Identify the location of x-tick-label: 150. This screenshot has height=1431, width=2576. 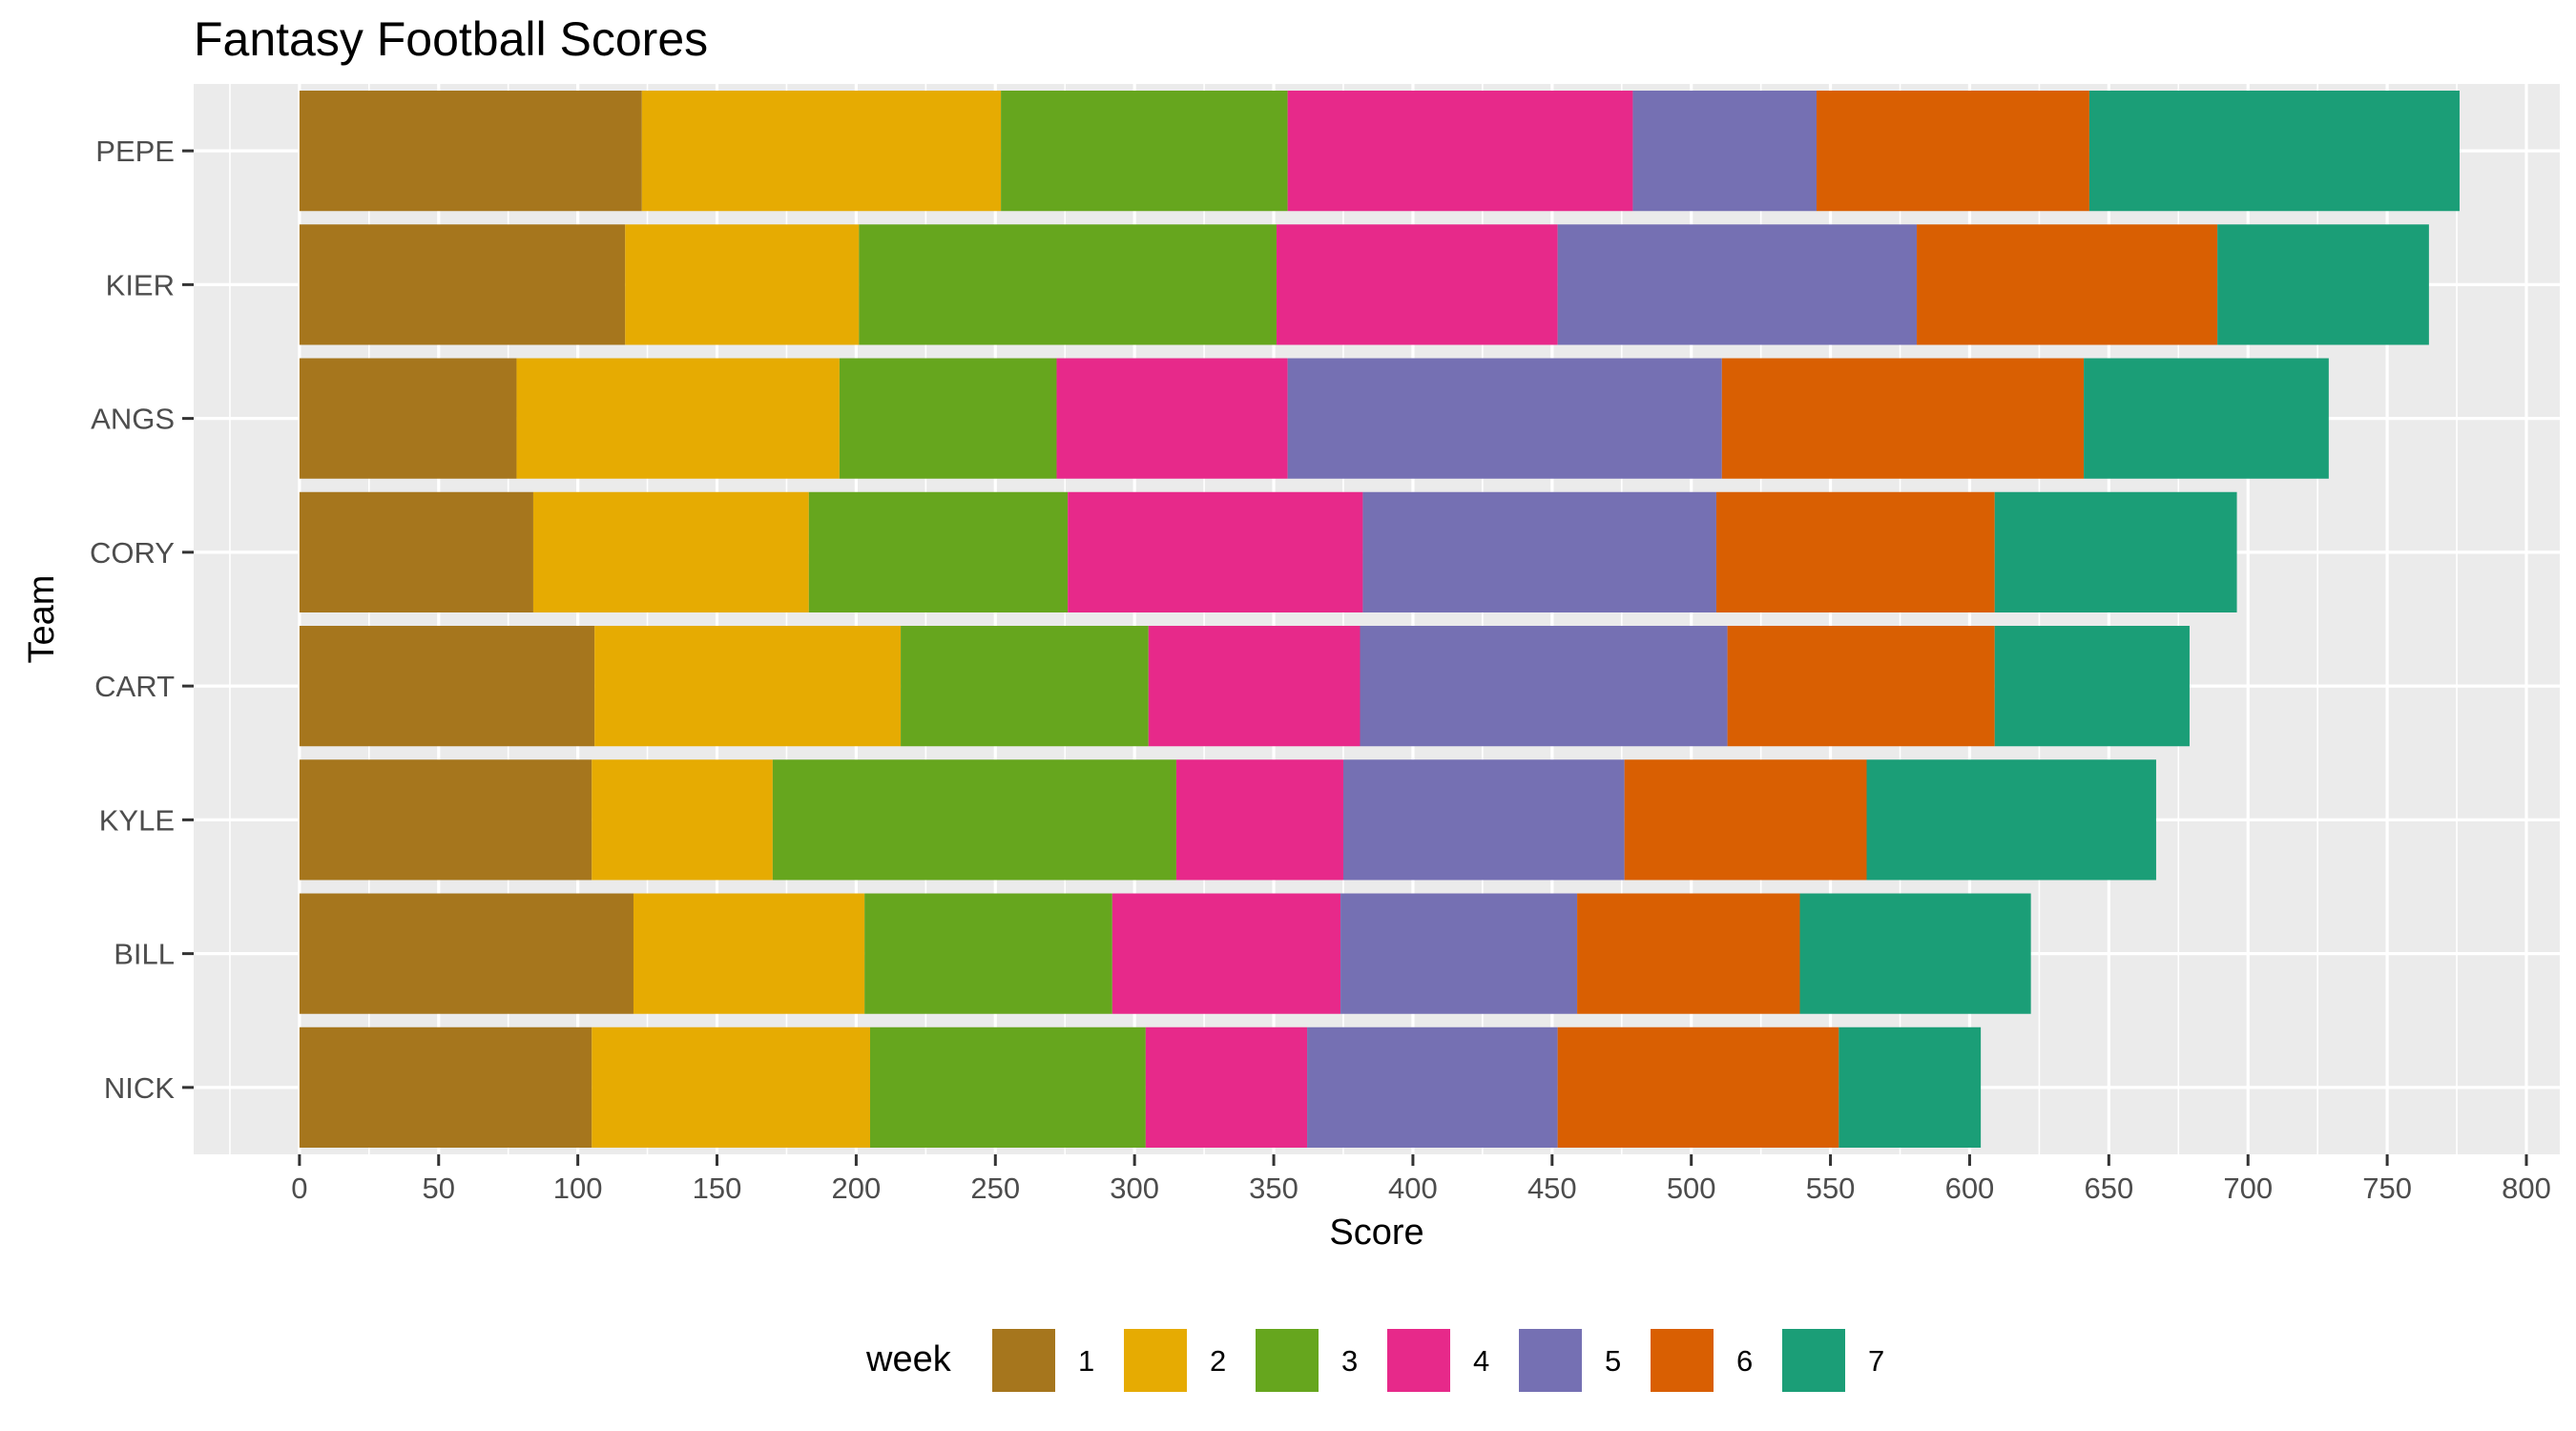
(717, 1188).